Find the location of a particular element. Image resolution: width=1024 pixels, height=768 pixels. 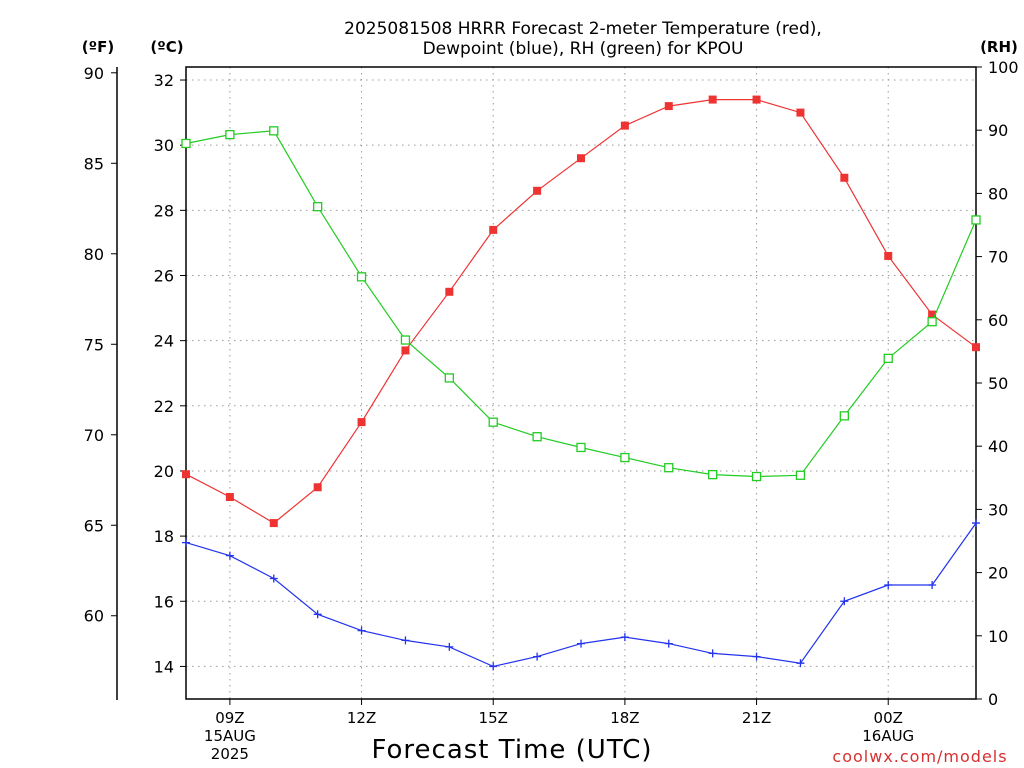

fahrenheit-tick-label: 60 is located at coordinates (94, 616).